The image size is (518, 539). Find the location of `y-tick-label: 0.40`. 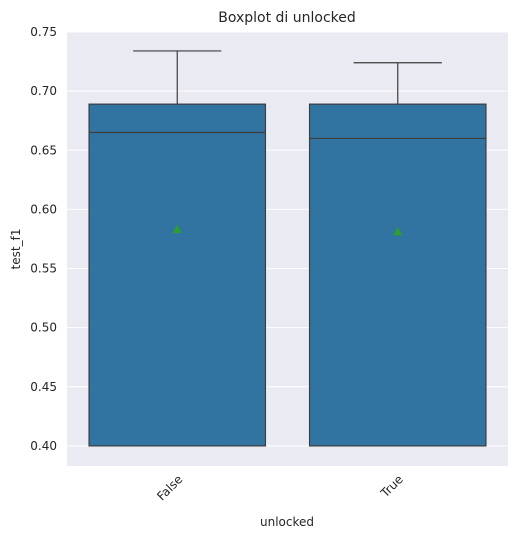

y-tick-label: 0.40 is located at coordinates (43, 446).